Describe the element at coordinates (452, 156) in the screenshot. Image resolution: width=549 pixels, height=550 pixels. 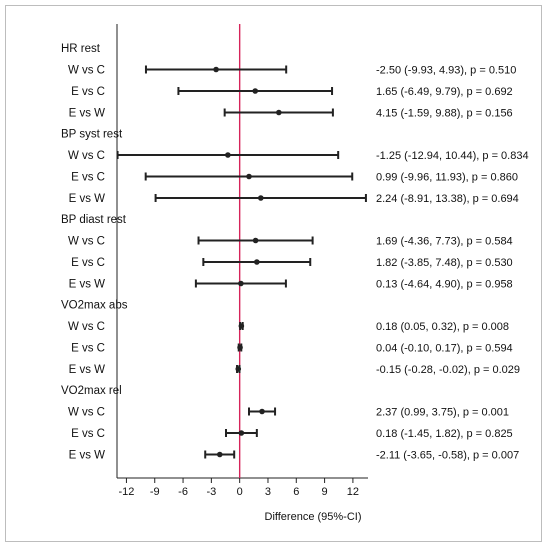
I see `result-text: -1.25 (-12.94, 10.44), p = 0.834` at that location.